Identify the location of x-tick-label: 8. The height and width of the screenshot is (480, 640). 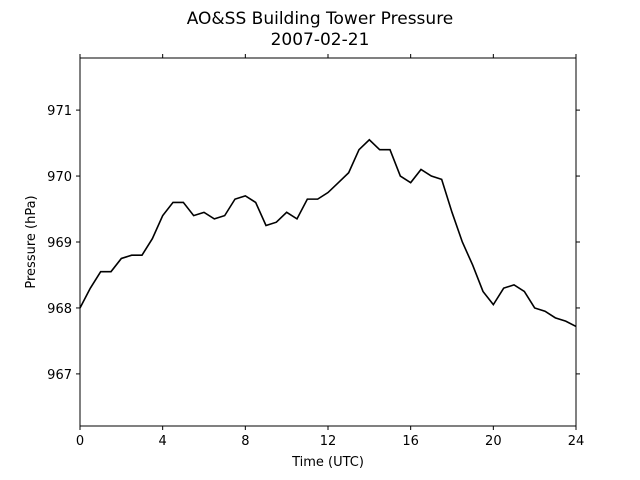
(245, 441).